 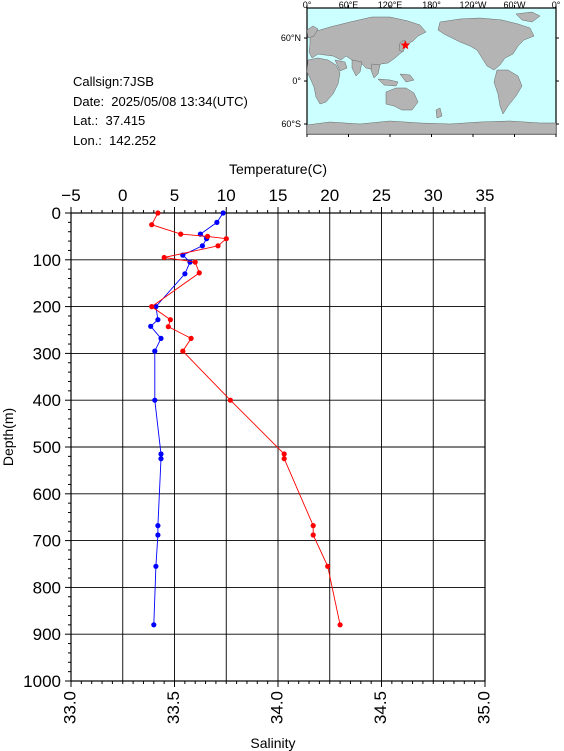 I want to click on date-label: Date: 2025/05/08 13:34(UTC), so click(x=160, y=101).